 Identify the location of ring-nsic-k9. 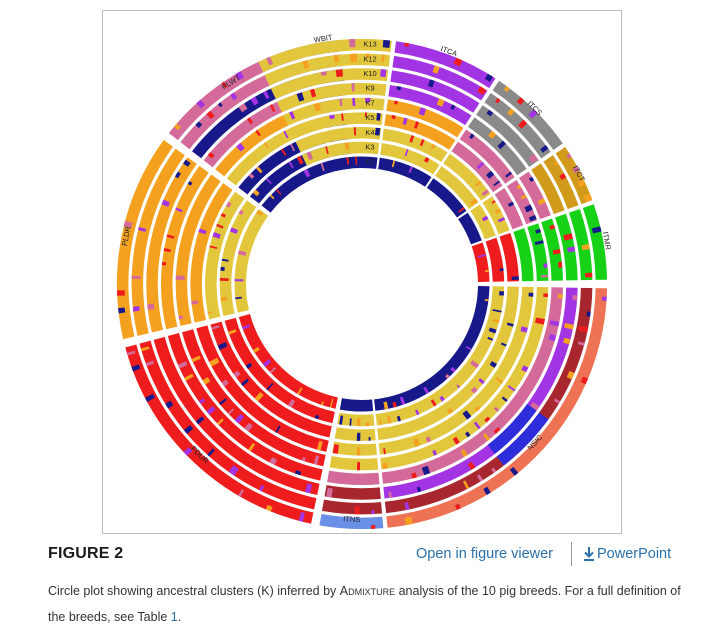
(472, 385).